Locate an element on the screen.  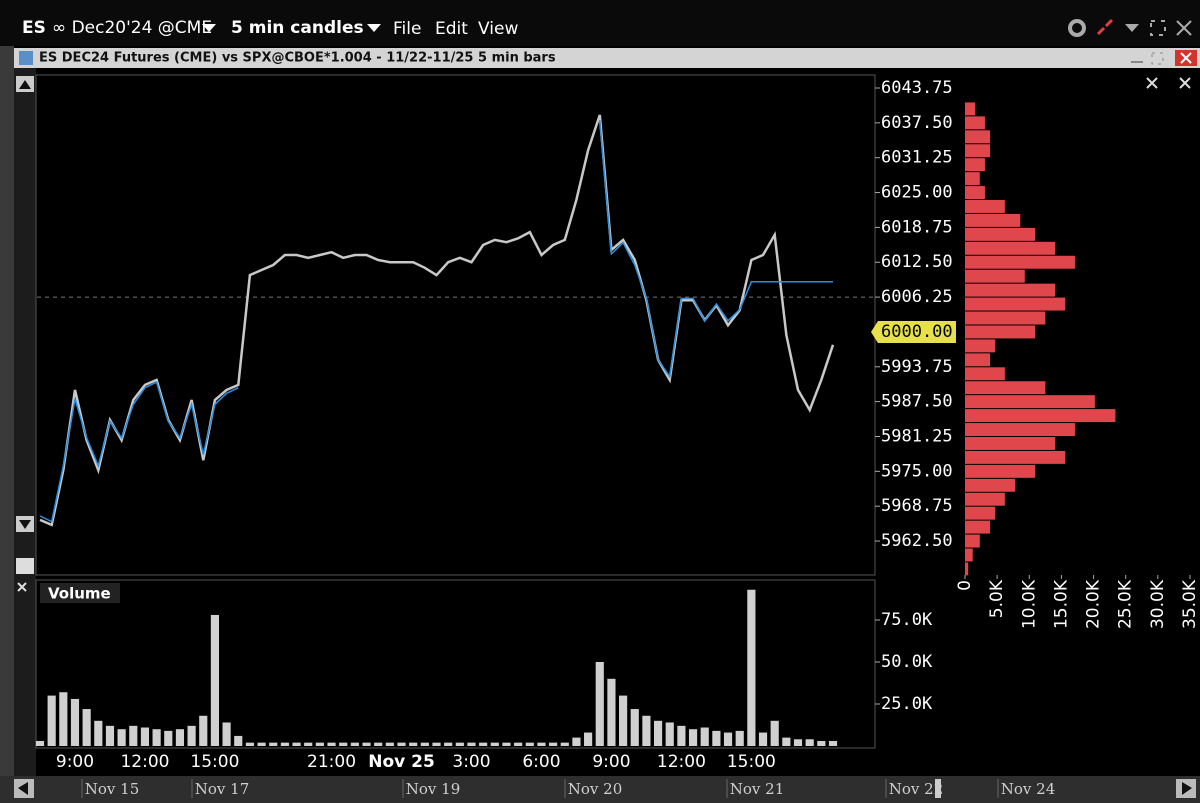
arrow-down is located at coordinates (25, 524).